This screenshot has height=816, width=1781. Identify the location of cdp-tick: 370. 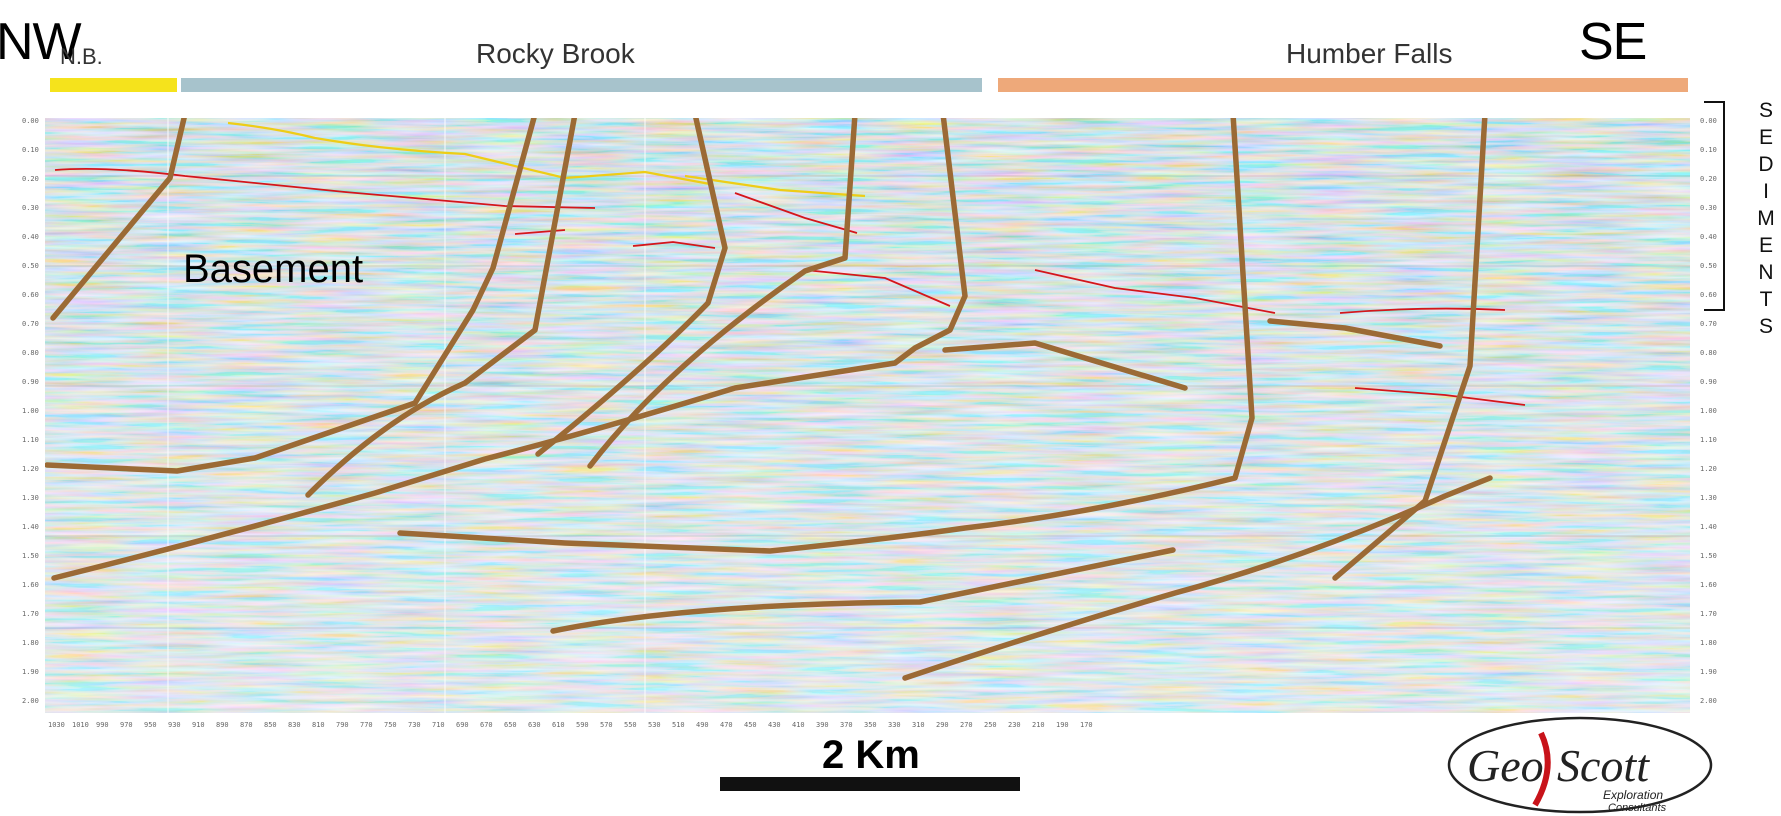
(846, 725).